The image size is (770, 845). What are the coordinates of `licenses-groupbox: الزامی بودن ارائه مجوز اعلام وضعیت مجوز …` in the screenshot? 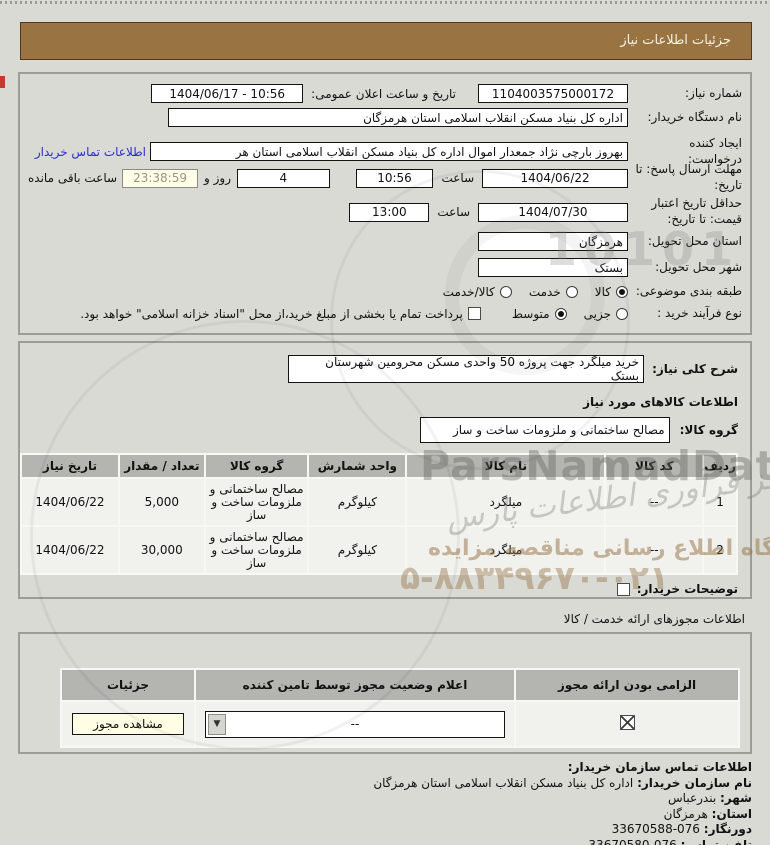 It's located at (385, 693).